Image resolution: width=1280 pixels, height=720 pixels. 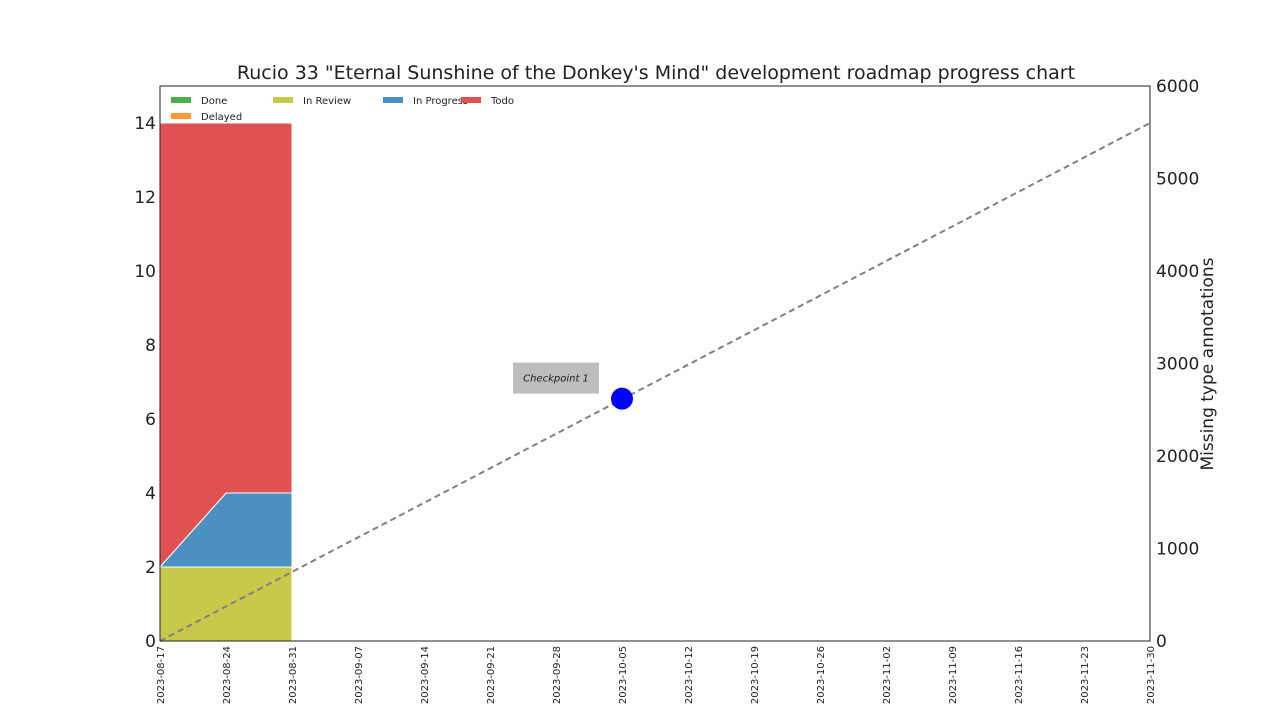 I want to click on y2-tick-label: 0, so click(x=1161, y=642).